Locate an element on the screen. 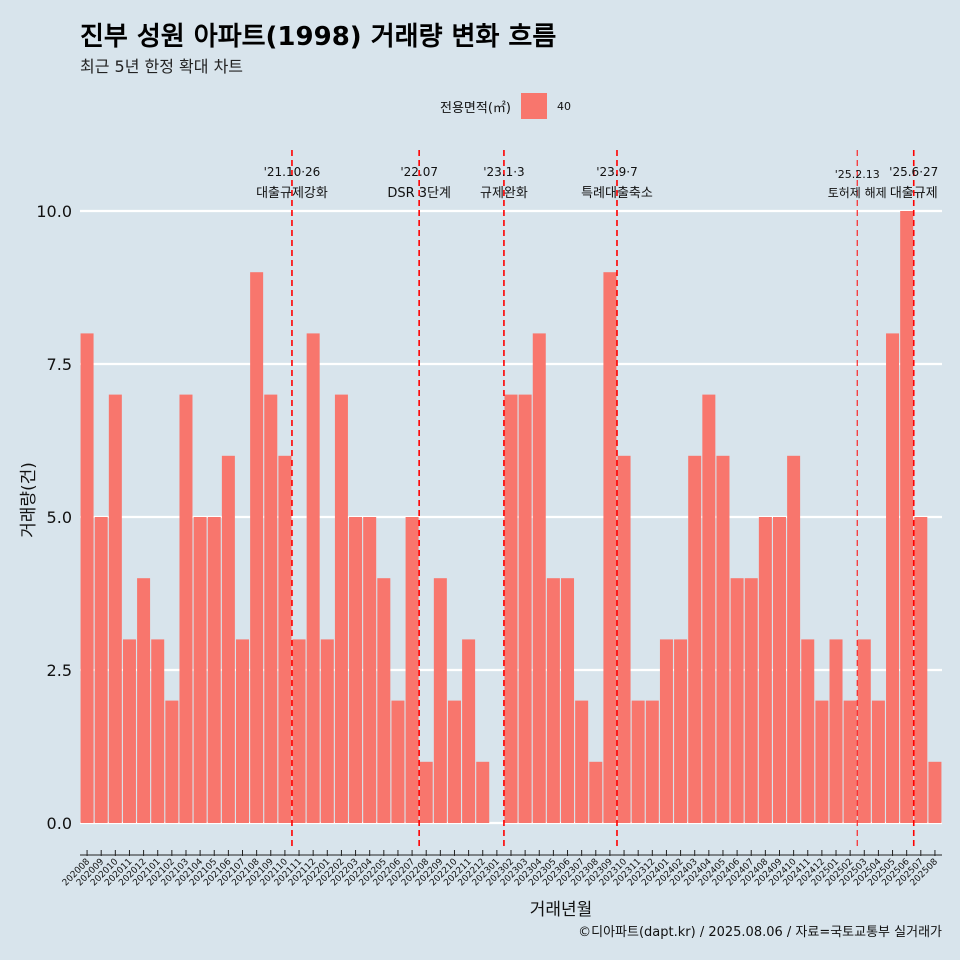 The width and height of the screenshot is (960, 960). event-label: 대출규제강화 is located at coordinates (292, 193).